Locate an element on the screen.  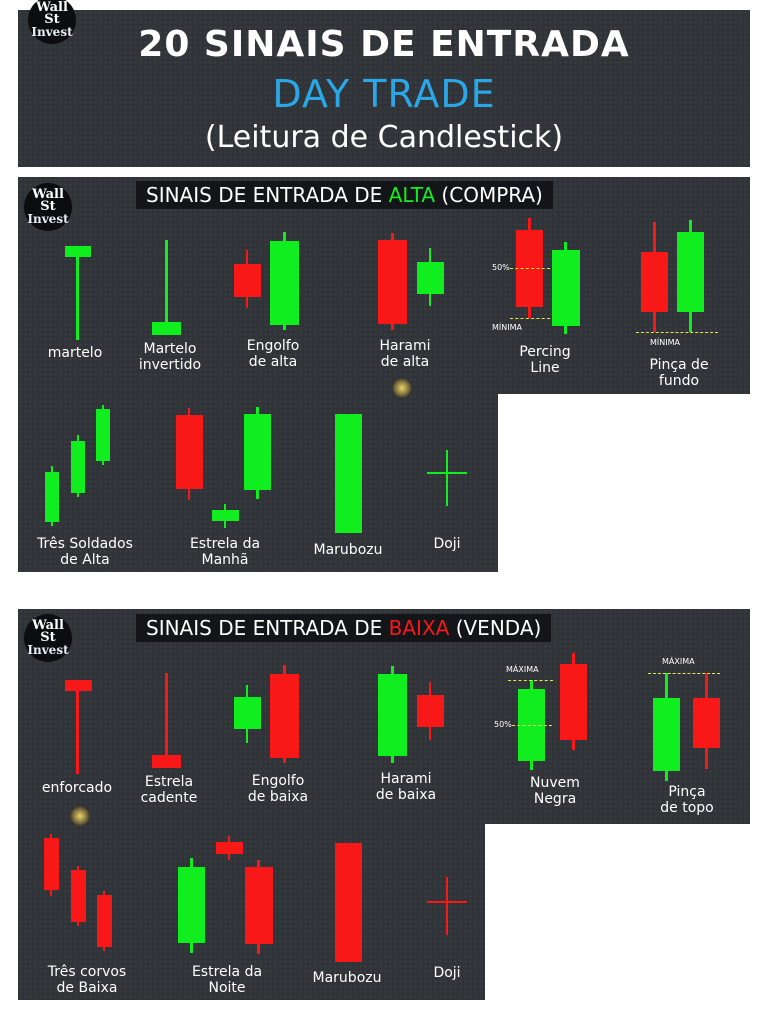
page-caption: (Leitura de Candlestick) is located at coordinates (384, 137).